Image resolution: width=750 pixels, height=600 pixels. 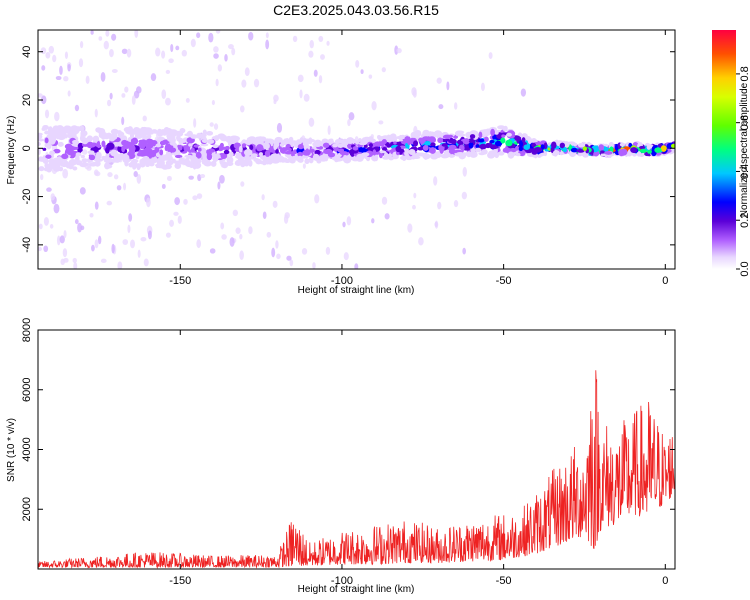 What do you see at coordinates (27, 330) in the screenshot?
I see `snr-y-tick-label: 8000` at bounding box center [27, 330].